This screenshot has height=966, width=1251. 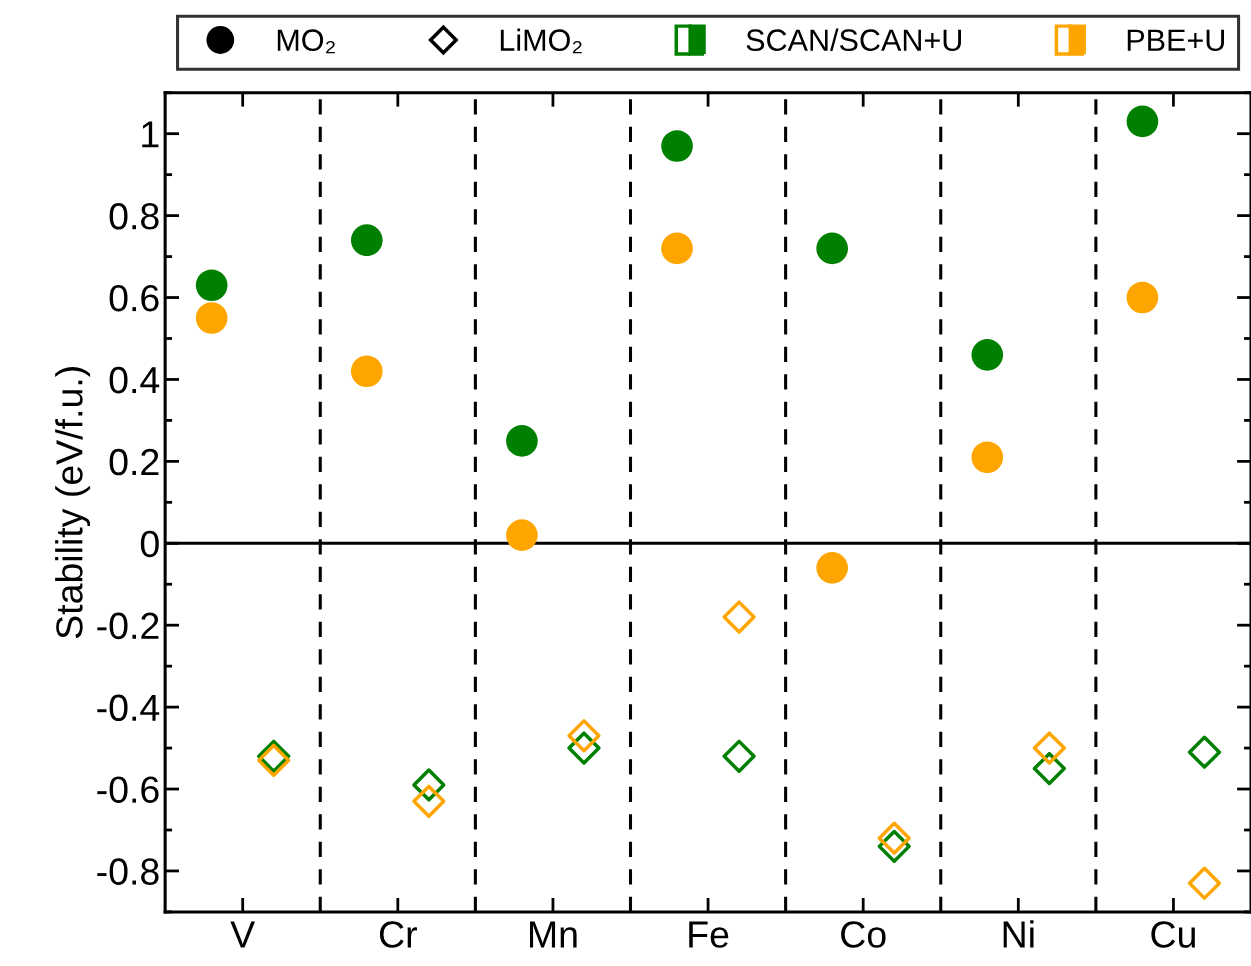 I want to click on y-tick-label: -0.4, so click(x=128, y=708).